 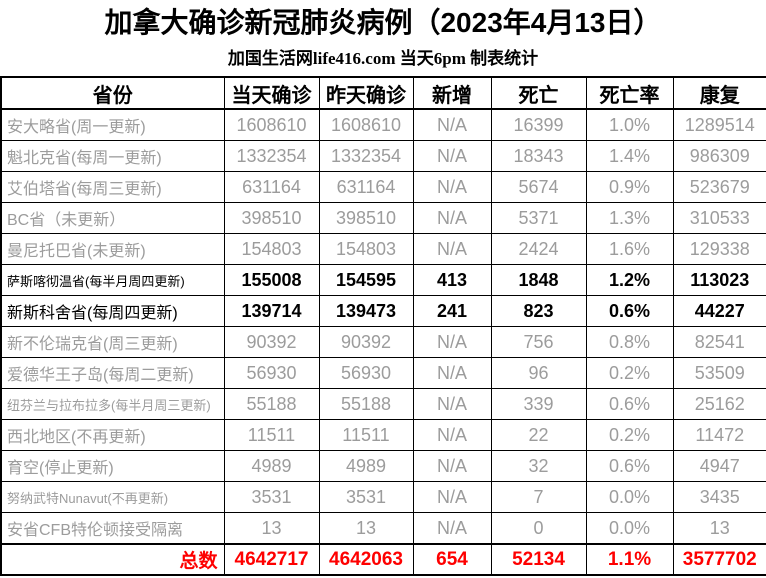 I want to click on cell-today: 55188, so click(x=271, y=404).